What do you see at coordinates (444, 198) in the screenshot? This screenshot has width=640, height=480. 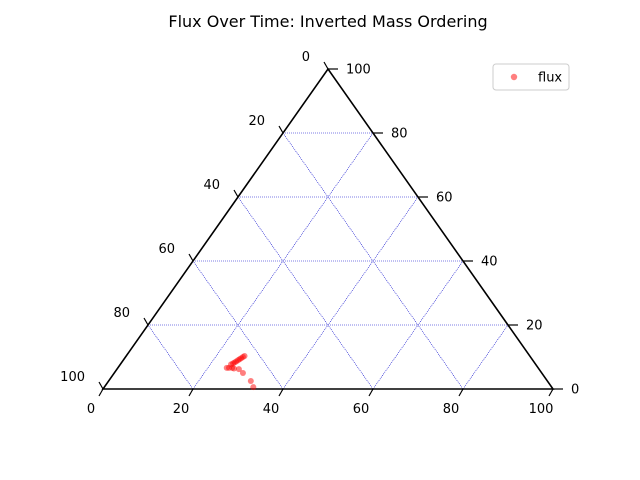 I see `right-axis-tick-label: 60` at bounding box center [444, 198].